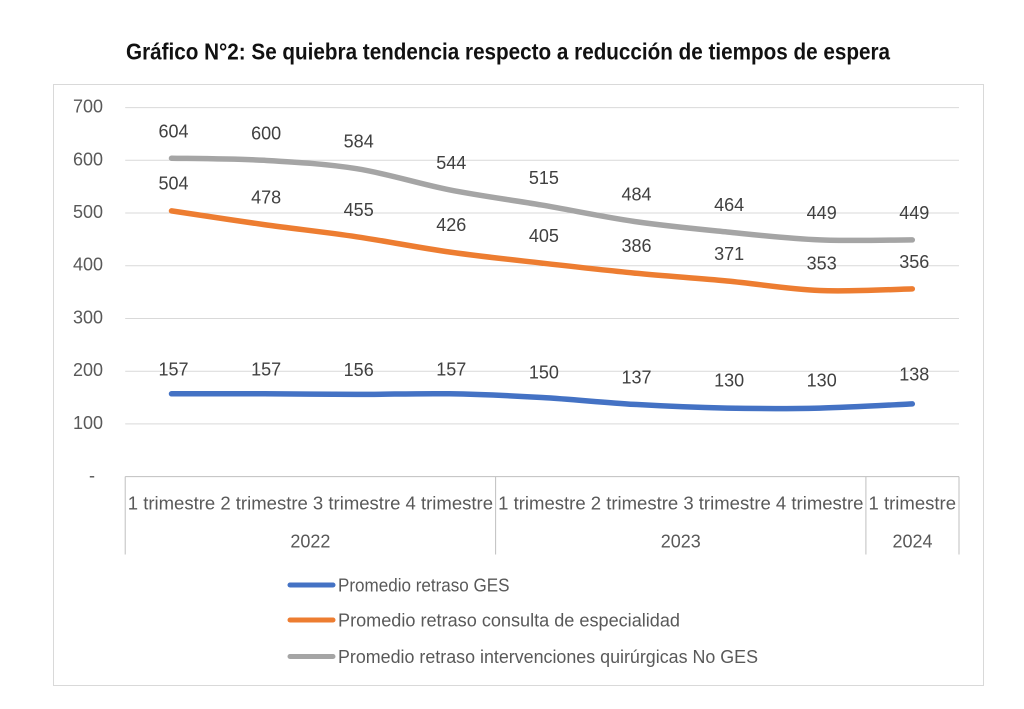  Describe the element at coordinates (451, 163) in the screenshot. I see `svg-text: 544` at that location.